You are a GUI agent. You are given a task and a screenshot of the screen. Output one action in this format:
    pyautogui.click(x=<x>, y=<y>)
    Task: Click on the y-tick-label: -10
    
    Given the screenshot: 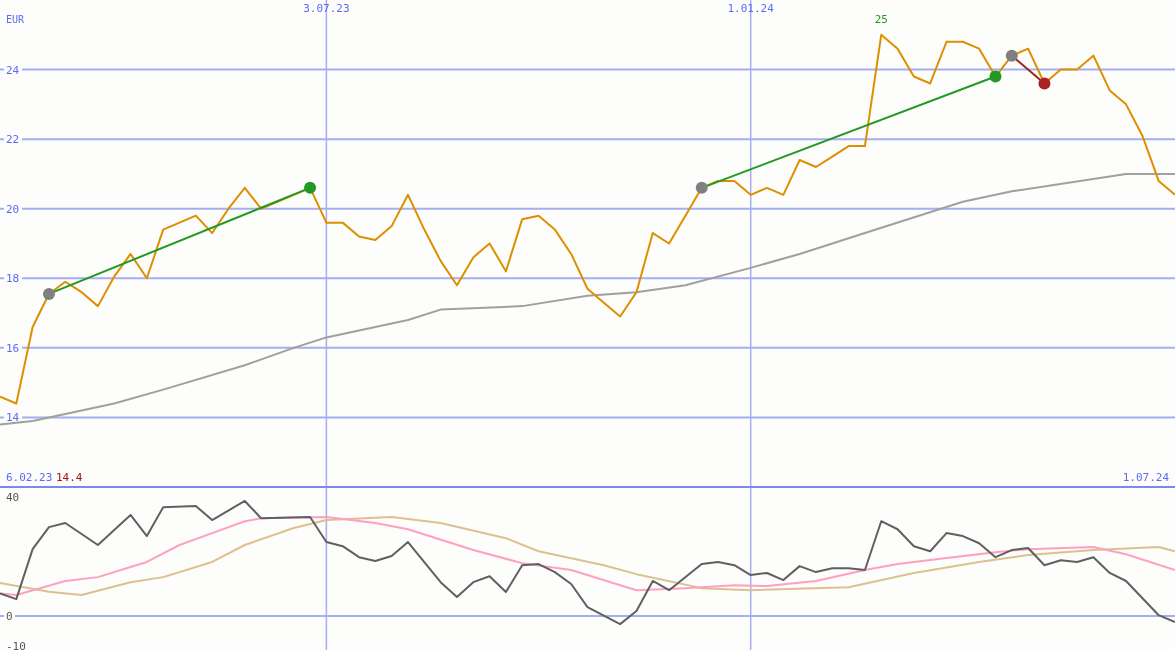 What is the action you would take?
    pyautogui.click(x=16, y=644)
    